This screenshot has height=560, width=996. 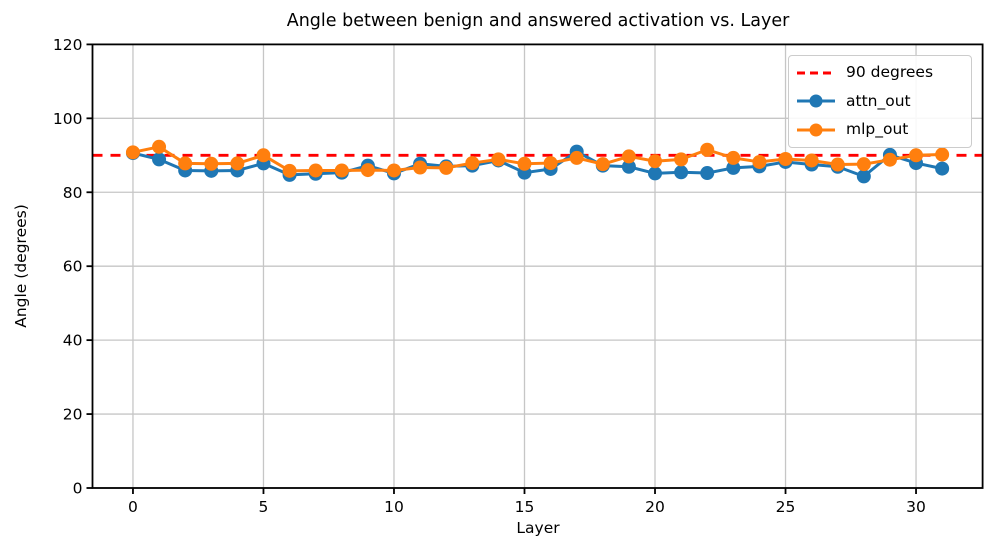 I want to click on y-tick-label: 60, so click(x=73, y=267).